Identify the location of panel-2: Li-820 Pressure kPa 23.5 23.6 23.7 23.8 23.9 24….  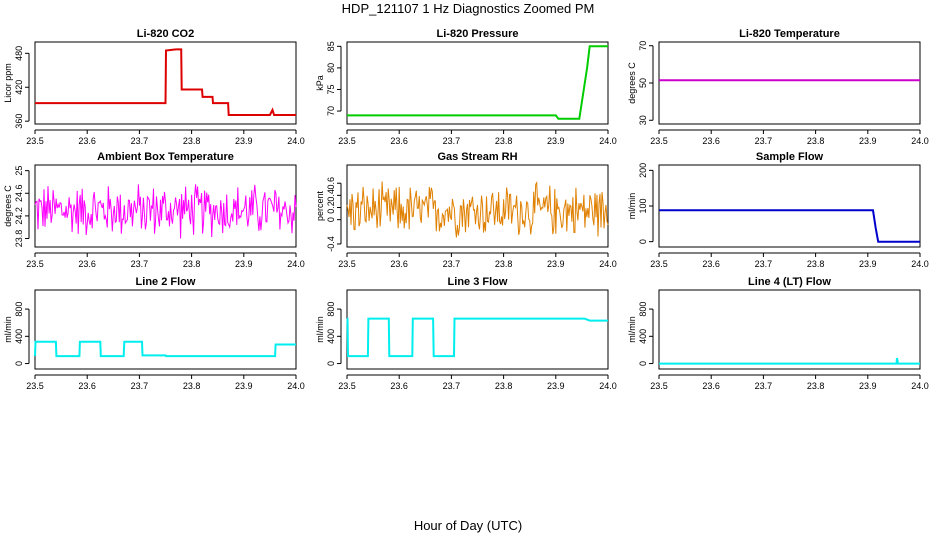
(466, 87).